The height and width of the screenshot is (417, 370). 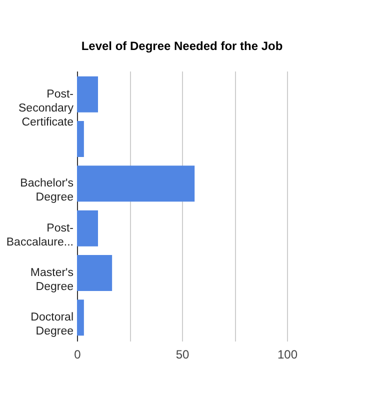 What do you see at coordinates (52, 325) in the screenshot?
I see `y-tick-label: Doctoral Degree` at bounding box center [52, 325].